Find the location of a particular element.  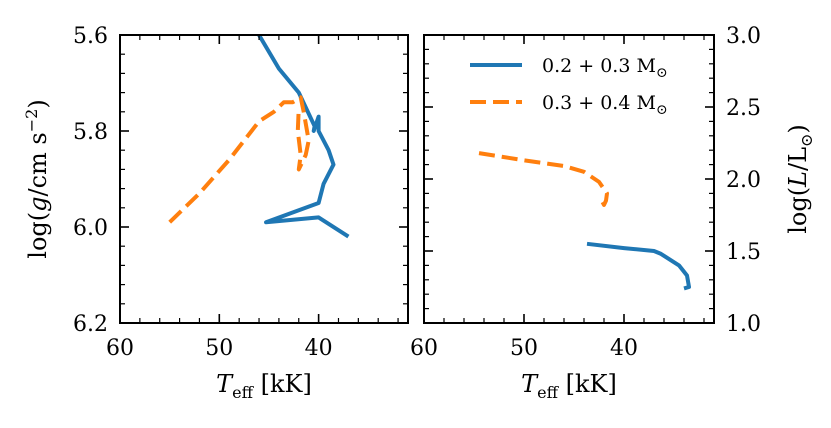

left-y-tick-label-0: 5.6 is located at coordinates (90, 36).